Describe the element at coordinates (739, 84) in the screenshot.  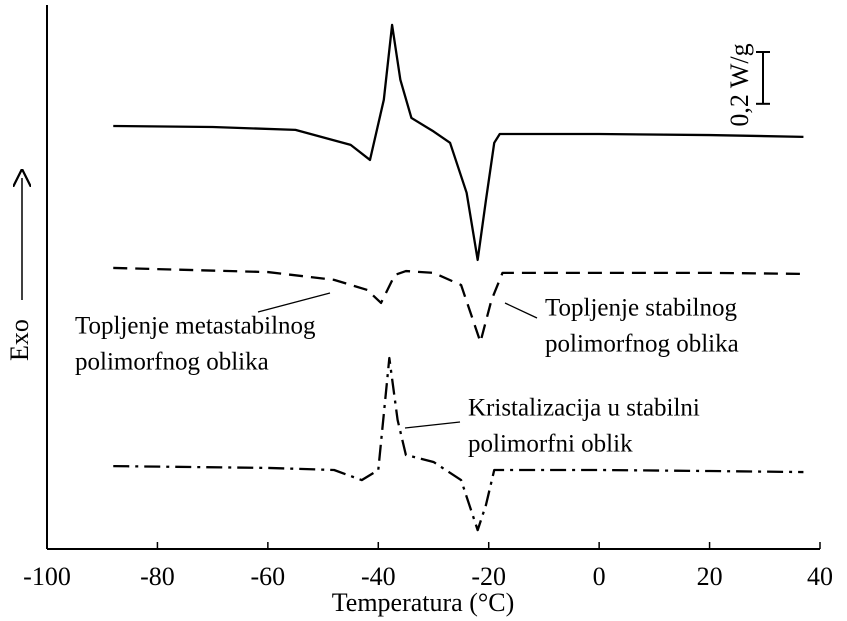
I see `scale-bar-label: 0,2 W/g` at that location.